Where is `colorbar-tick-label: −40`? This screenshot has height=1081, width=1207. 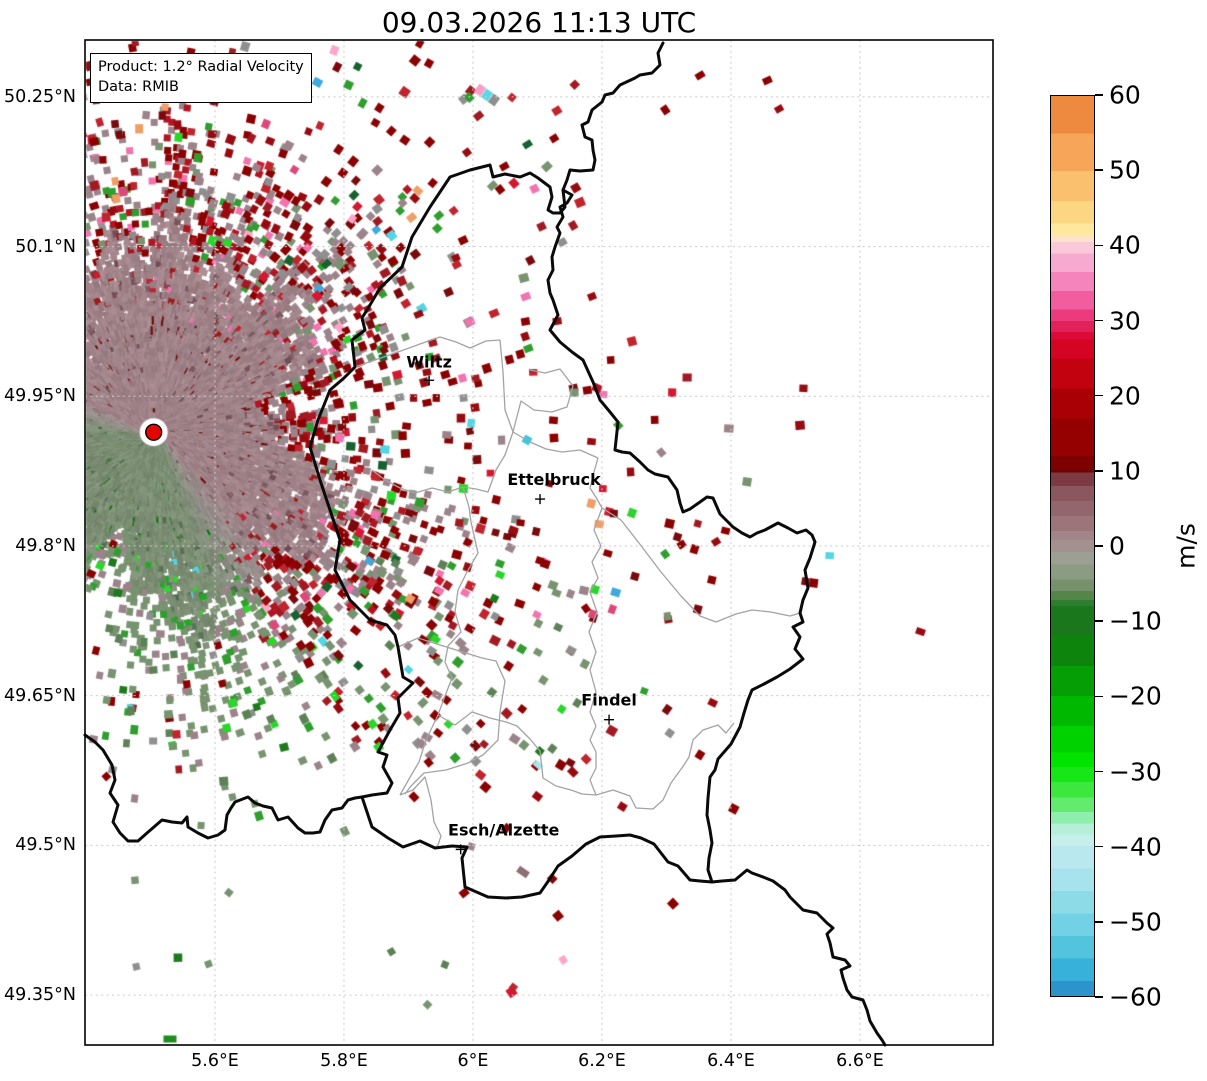
colorbar-tick-label: −40 is located at coordinates (1135, 847).